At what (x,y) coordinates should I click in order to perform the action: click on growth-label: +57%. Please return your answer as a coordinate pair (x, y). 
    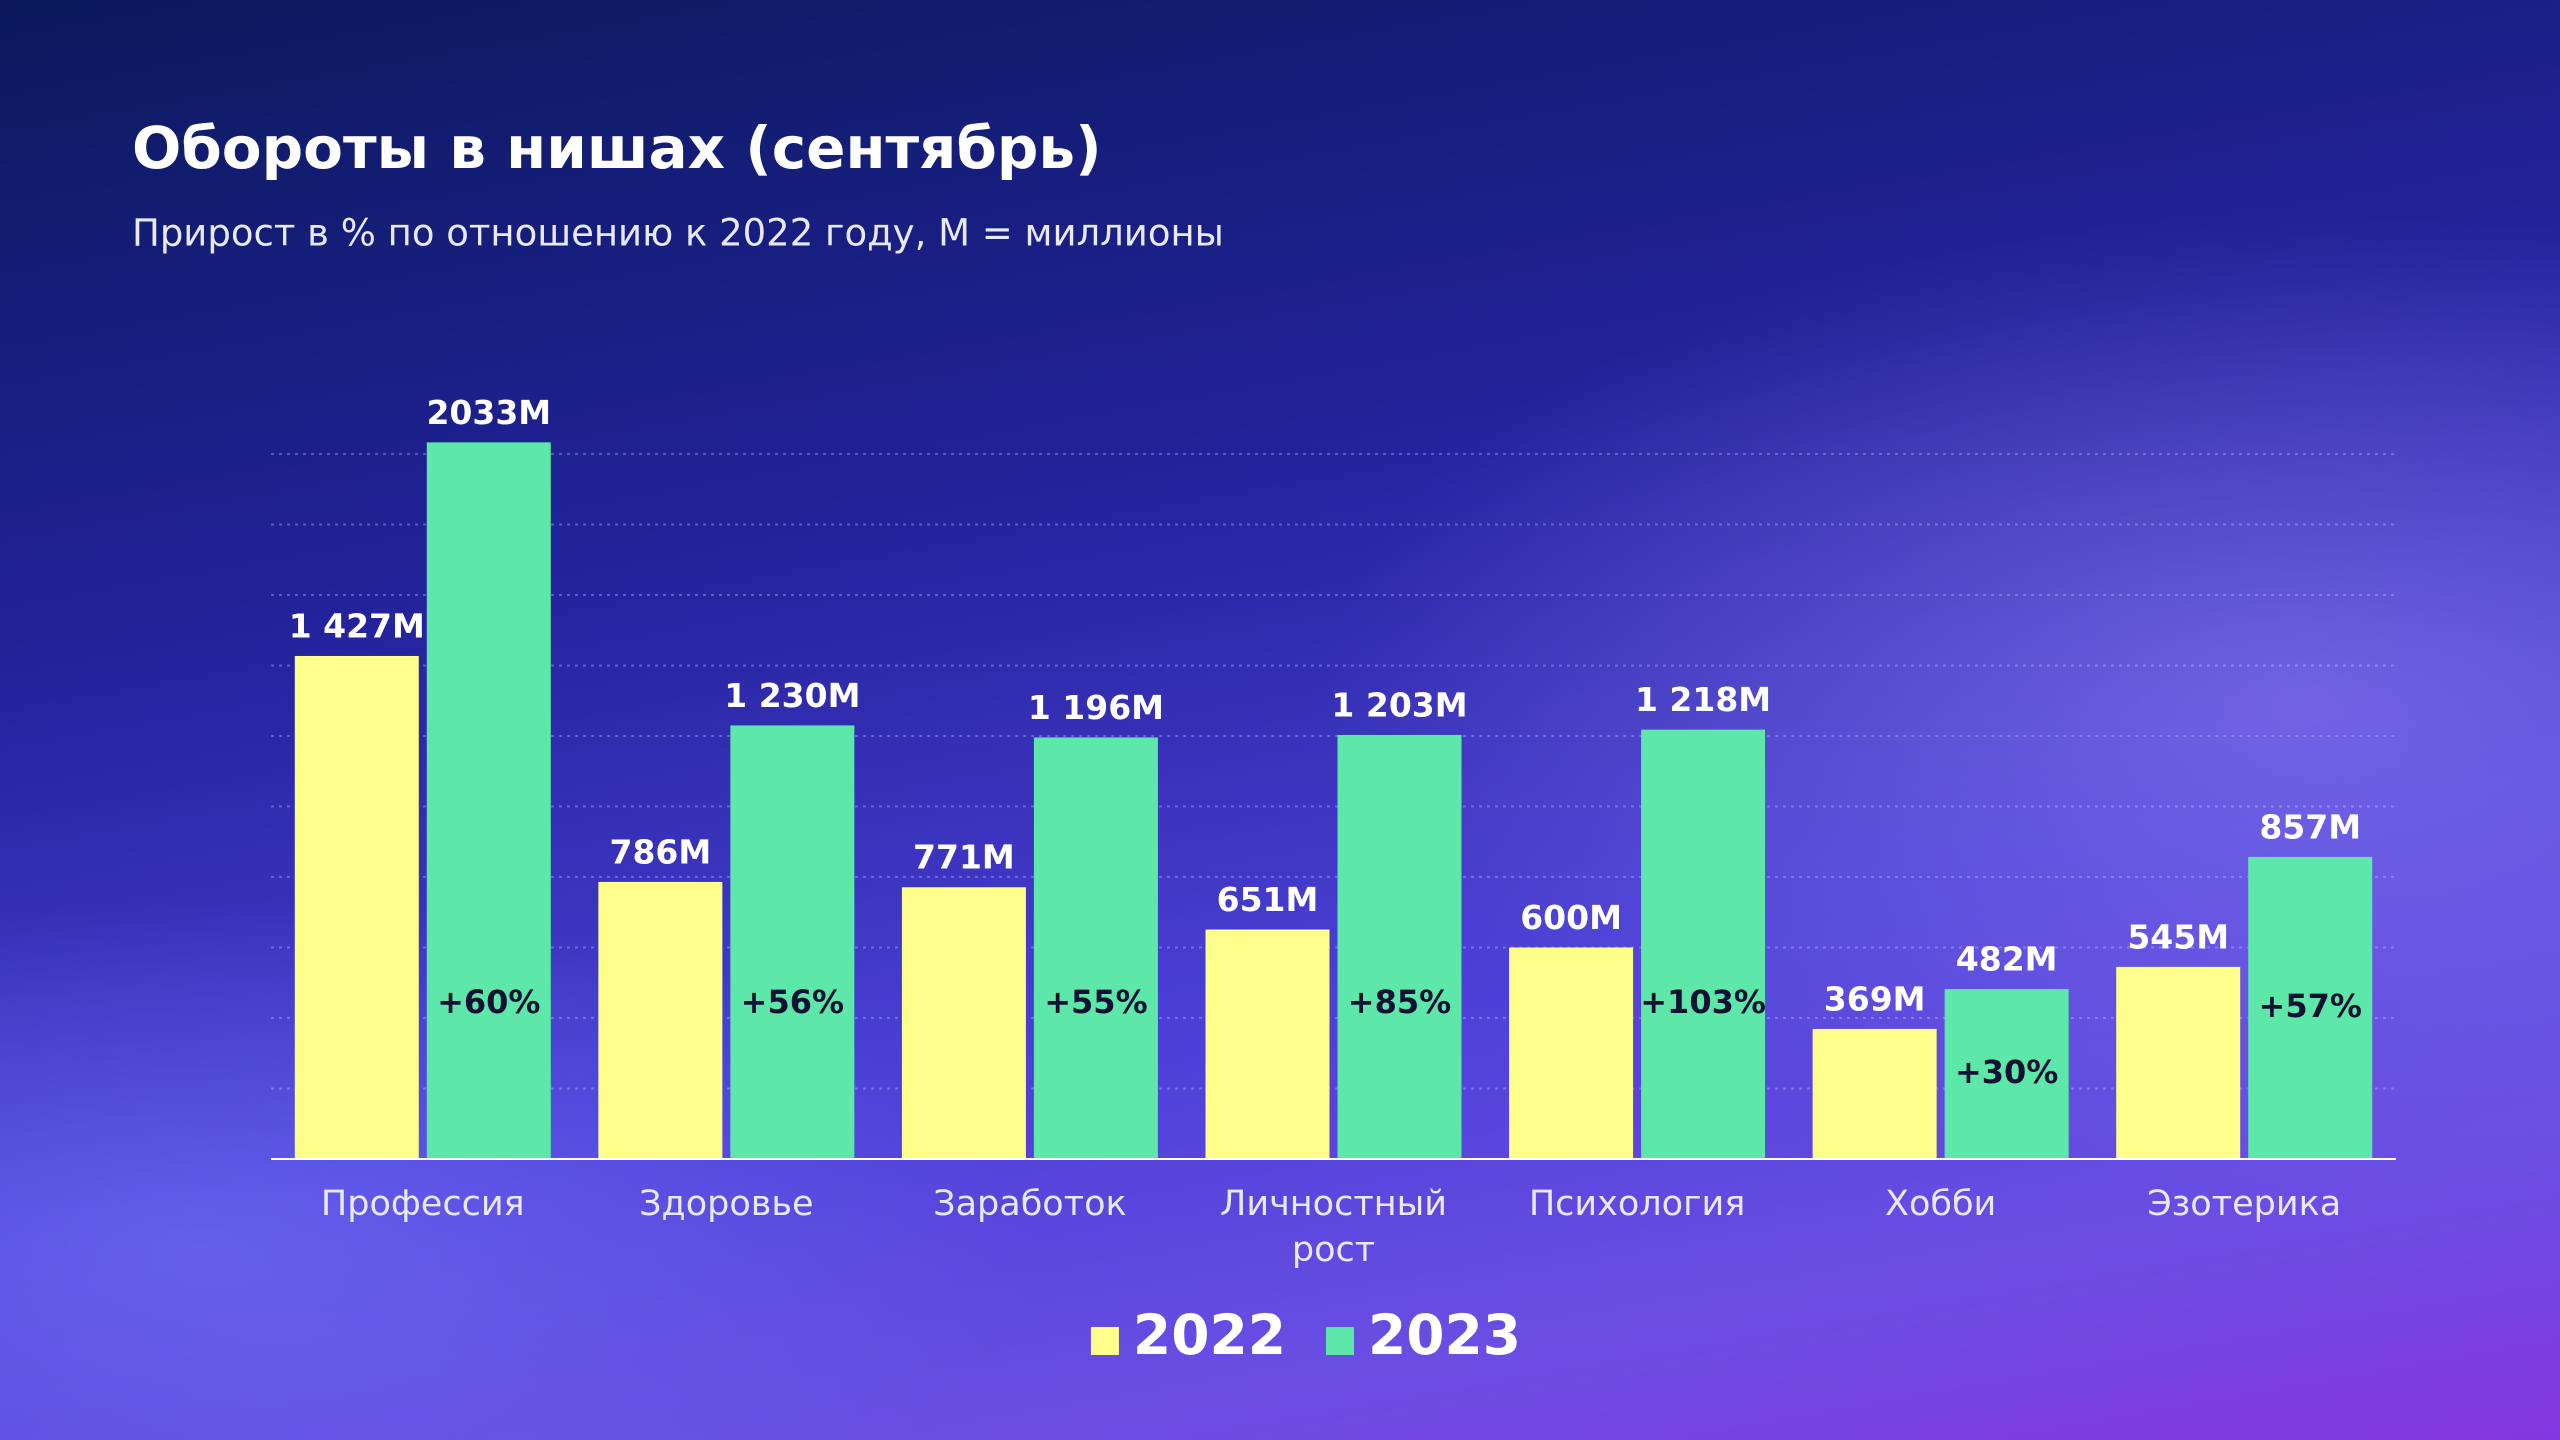
    Looking at the image, I should click on (2310, 1006).